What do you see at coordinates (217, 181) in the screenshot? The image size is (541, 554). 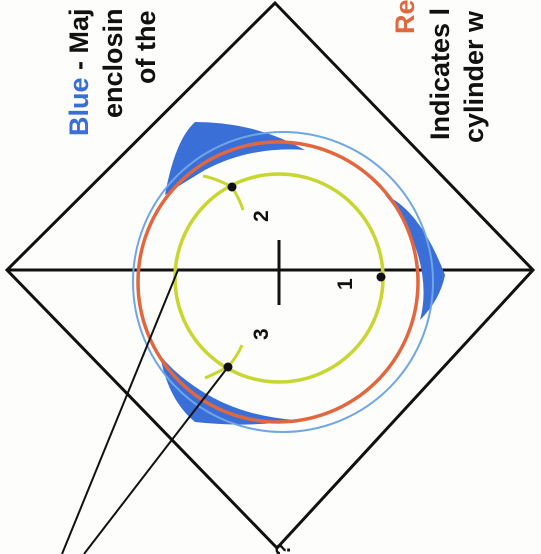 I see `yellow-arc-tail-top` at bounding box center [217, 181].